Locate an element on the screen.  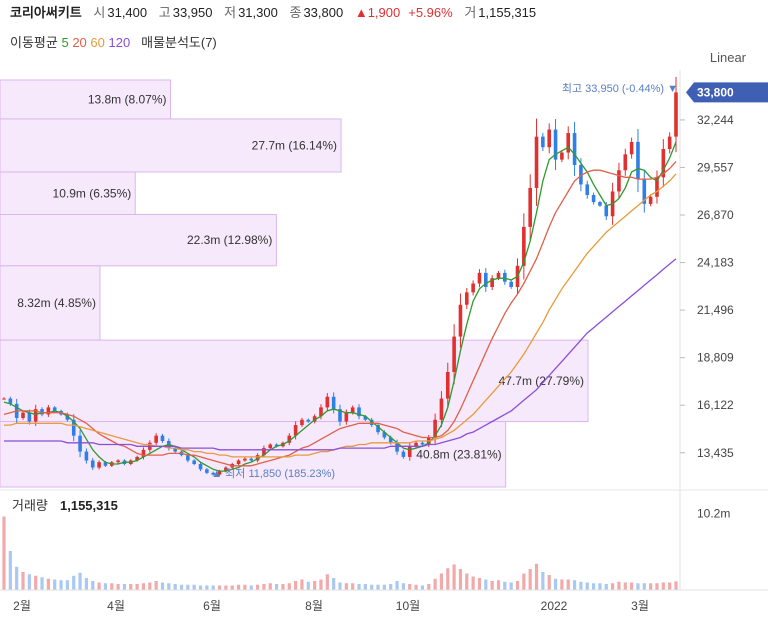
volume-profile-label: 10.9m (6.35%) is located at coordinates (92, 193).